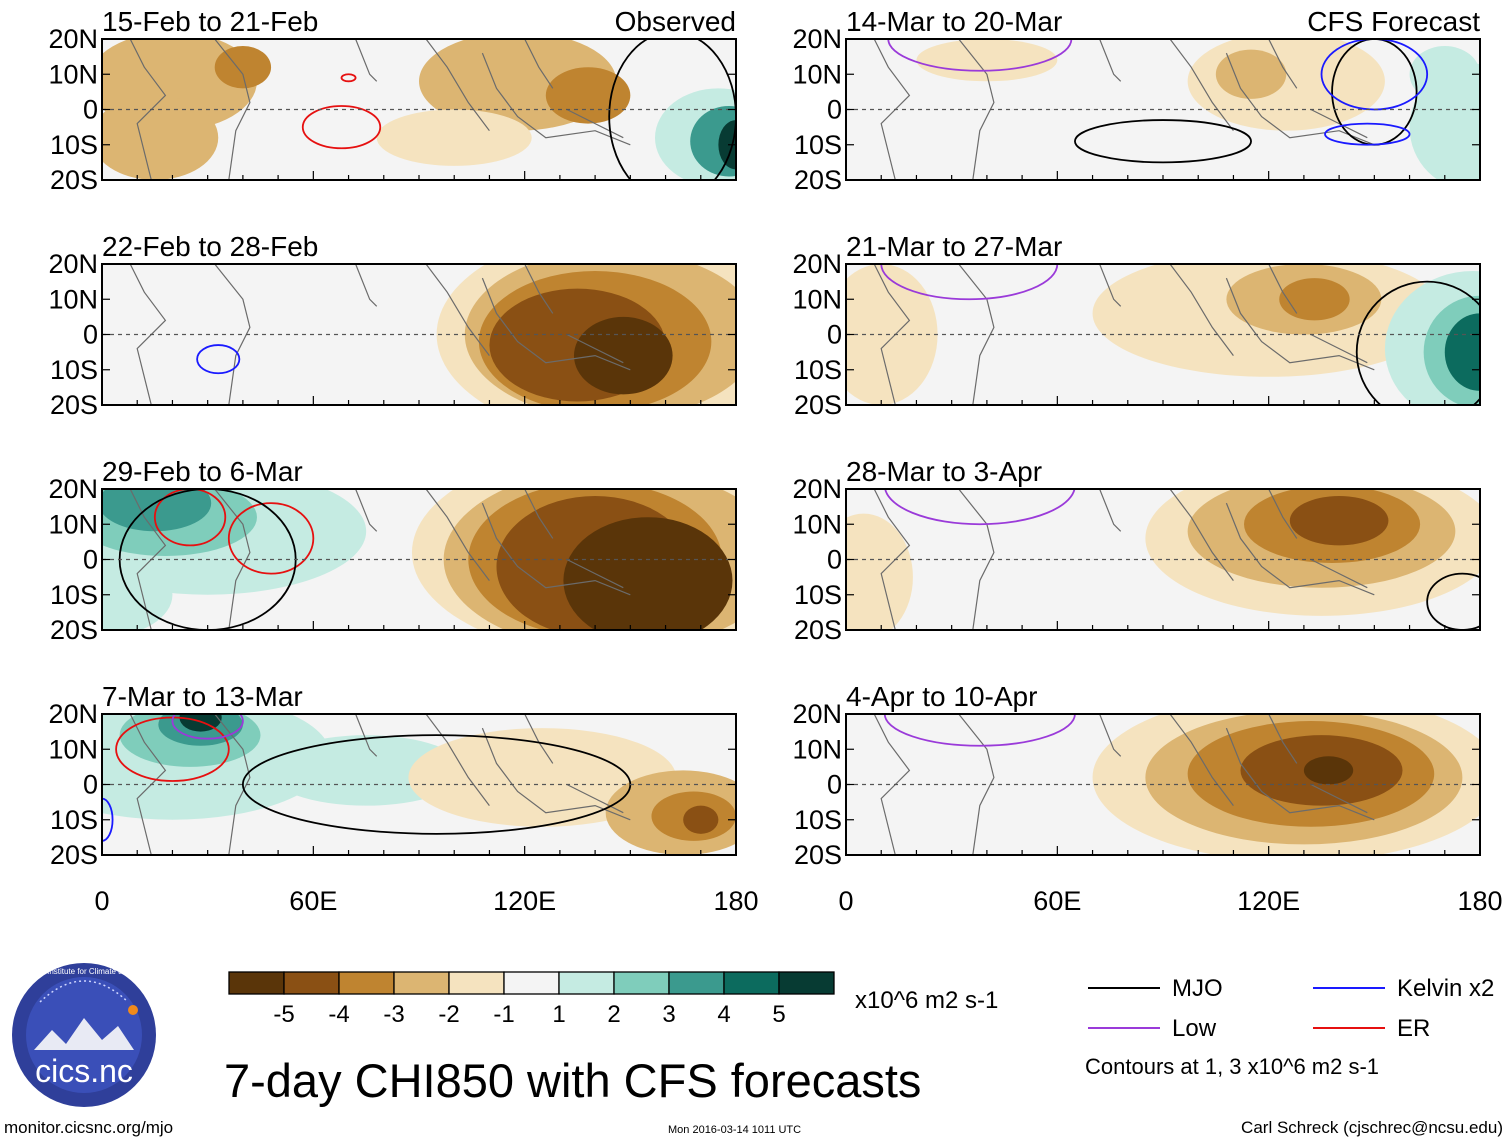  I want to click on panel-tag: Observed, so click(675, 21).